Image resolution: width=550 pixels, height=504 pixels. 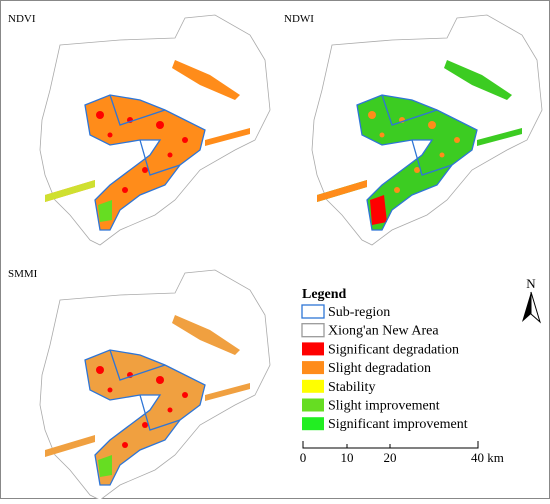 What do you see at coordinates (390, 457) in the screenshot?
I see `scale-label: 20` at bounding box center [390, 457].